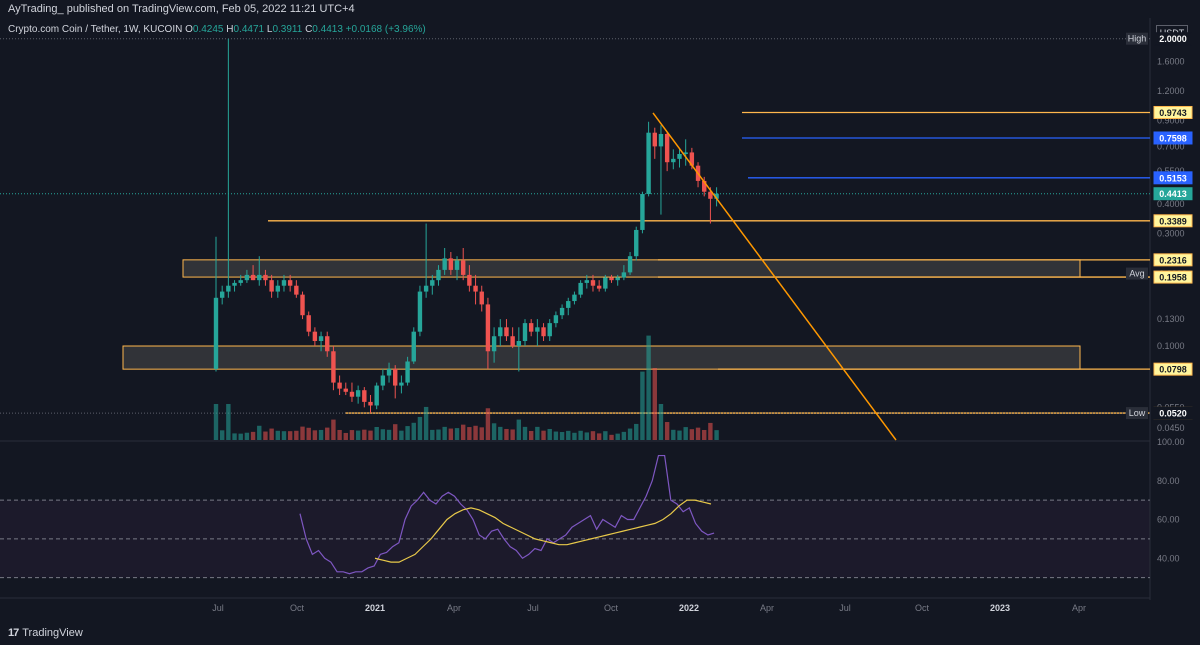 This screenshot has width=1200, height=645. Describe the element at coordinates (1173, 221) in the screenshot. I see `price-tag-value: 0.3389` at that location.